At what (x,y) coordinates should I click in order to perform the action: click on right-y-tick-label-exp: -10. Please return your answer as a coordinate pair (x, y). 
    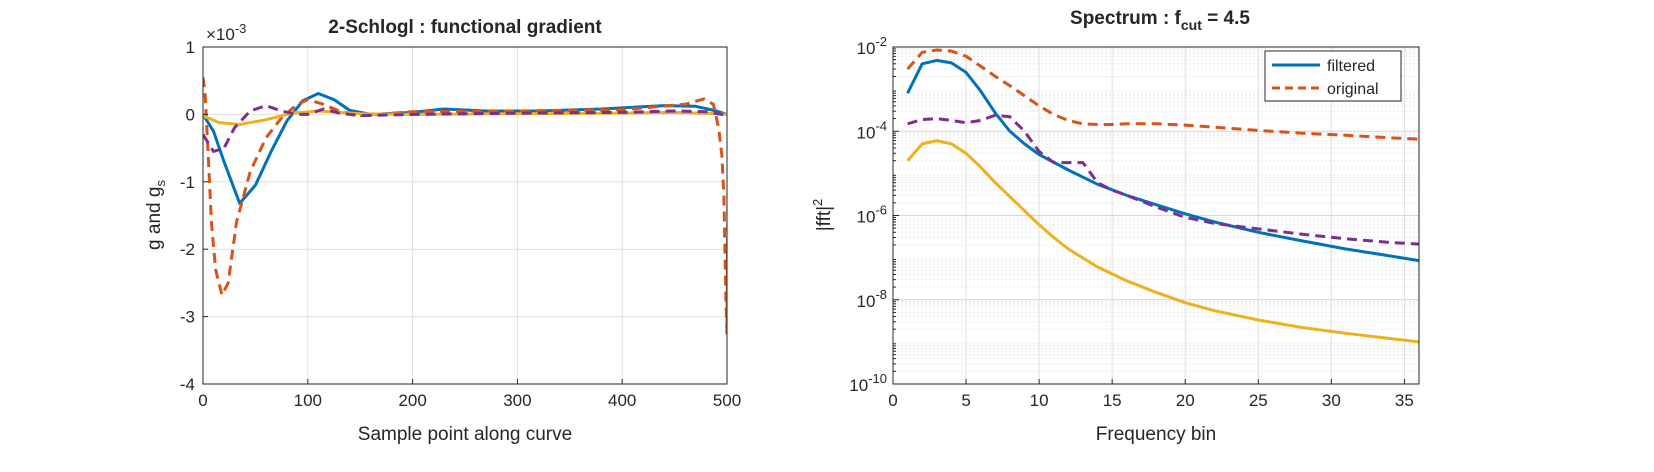
    Looking at the image, I should click on (877, 378).